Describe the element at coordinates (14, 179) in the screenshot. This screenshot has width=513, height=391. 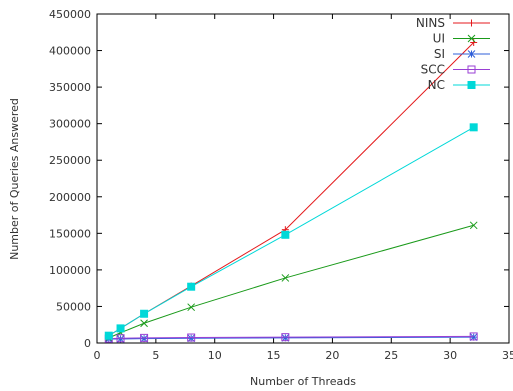
I see `y-axis-label: Number of Queries Answered` at that location.